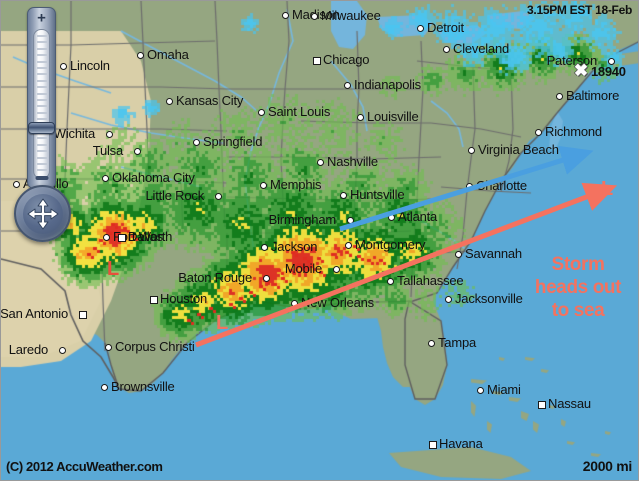  I want to click on zoom-slider-groove, so click(41, 104).